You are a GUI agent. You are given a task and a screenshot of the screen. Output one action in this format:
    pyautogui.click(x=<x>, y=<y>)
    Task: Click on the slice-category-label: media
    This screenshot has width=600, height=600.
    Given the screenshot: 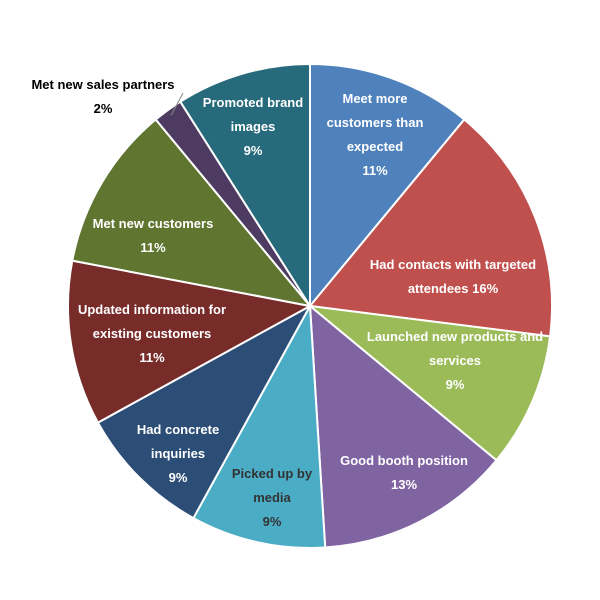 What is the action you would take?
    pyautogui.click(x=272, y=497)
    